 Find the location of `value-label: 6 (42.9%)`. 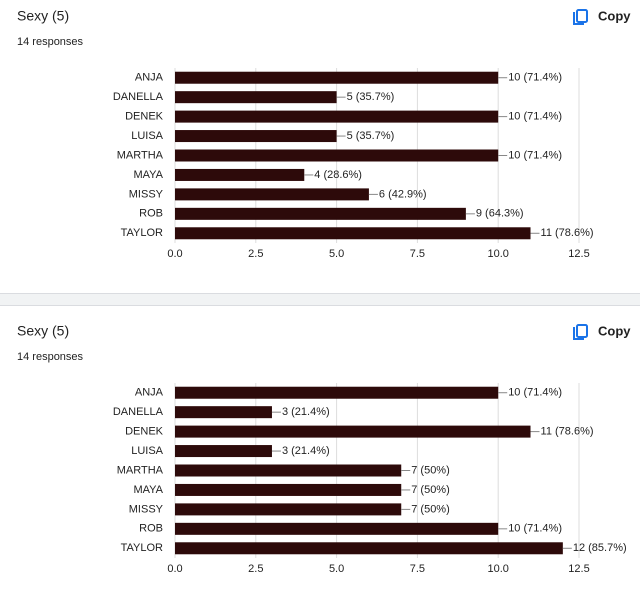

value-label: 6 (42.9%) is located at coordinates (403, 194).